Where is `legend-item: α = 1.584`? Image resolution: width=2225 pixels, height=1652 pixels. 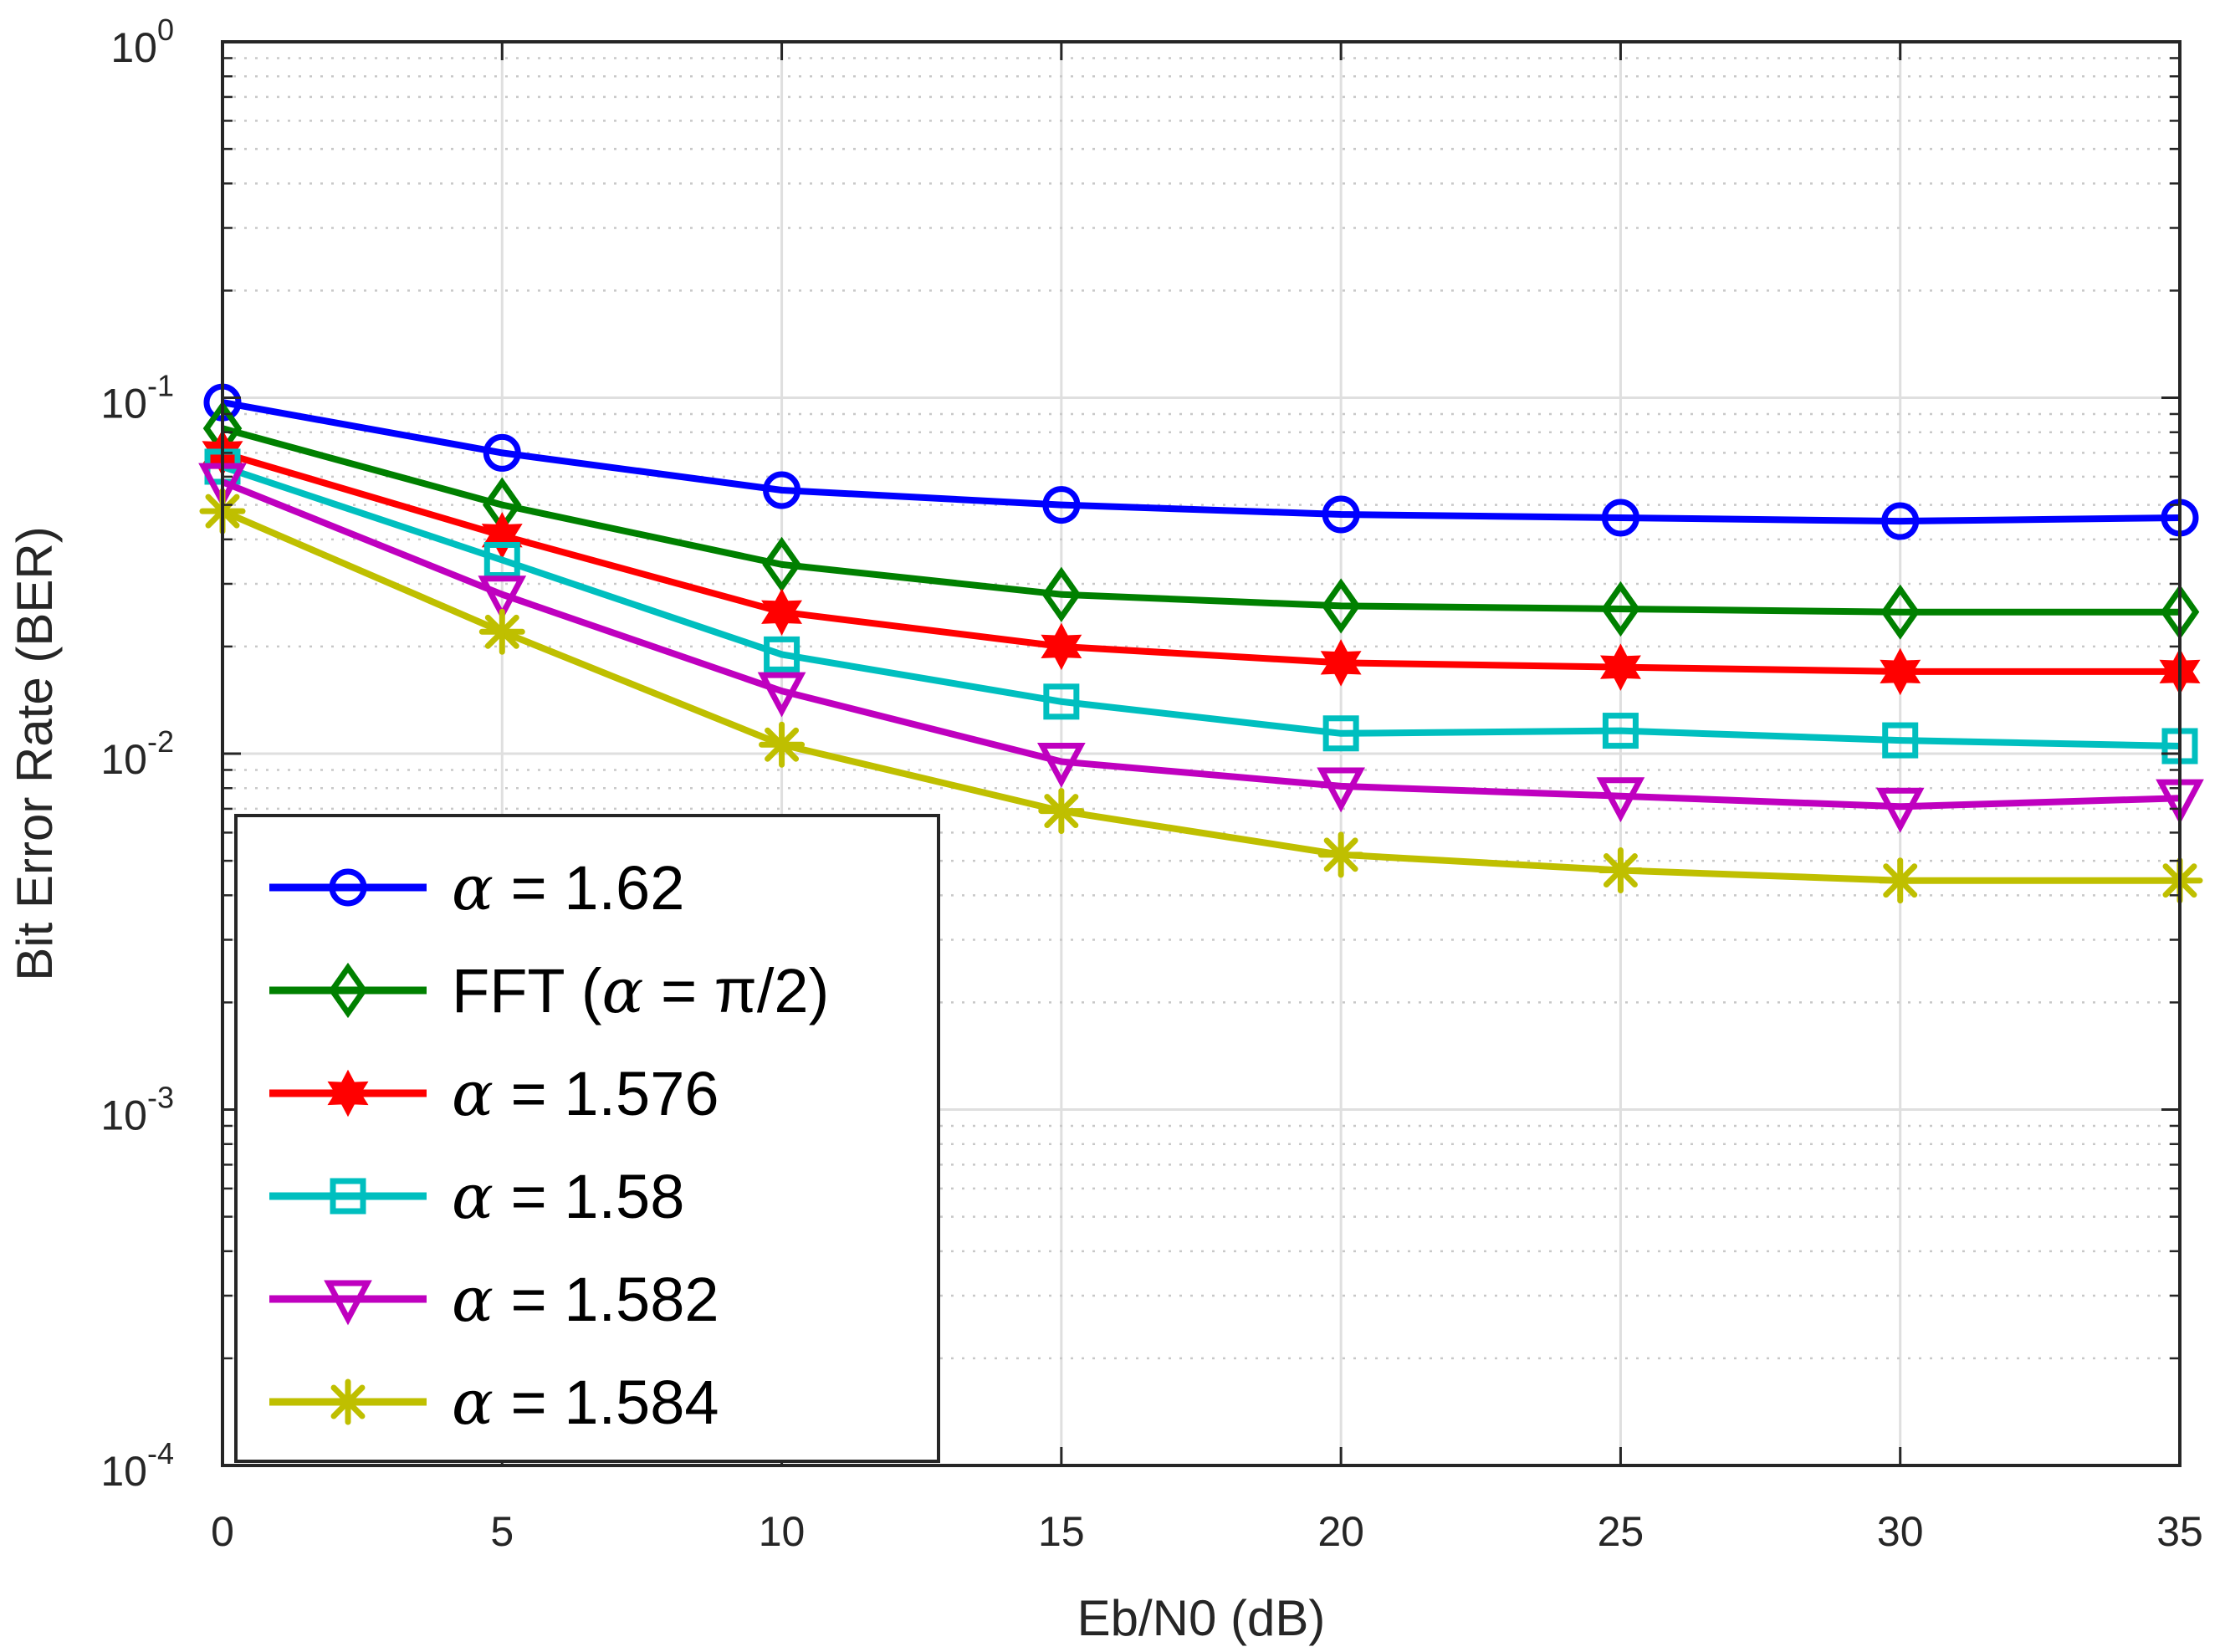 legend-item: α = 1.584 is located at coordinates (494, 1403).